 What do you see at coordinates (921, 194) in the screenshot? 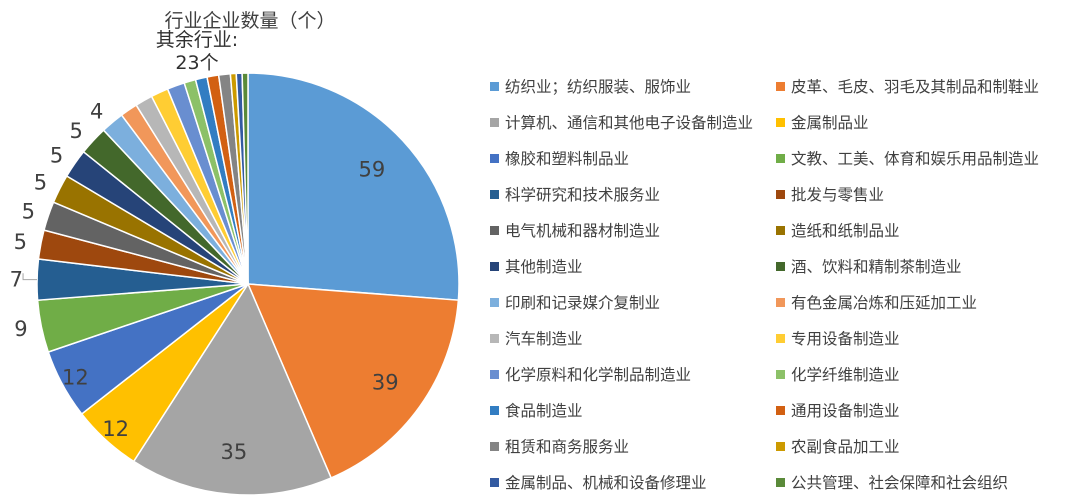
I see `legend-item: 批发与零售业` at bounding box center [921, 194].